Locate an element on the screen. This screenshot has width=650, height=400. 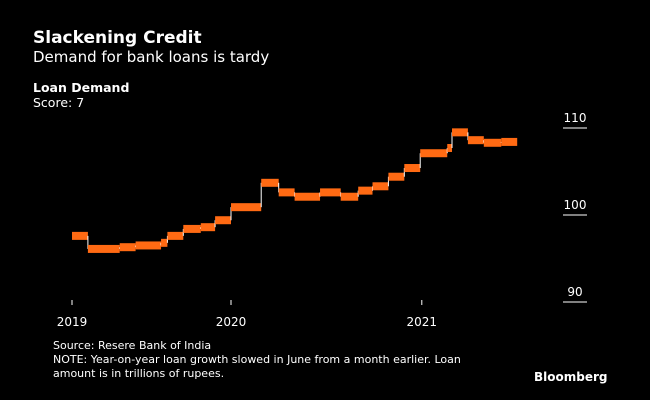
note-line-2: amount is in trillions of rupees. is located at coordinates (139, 373).